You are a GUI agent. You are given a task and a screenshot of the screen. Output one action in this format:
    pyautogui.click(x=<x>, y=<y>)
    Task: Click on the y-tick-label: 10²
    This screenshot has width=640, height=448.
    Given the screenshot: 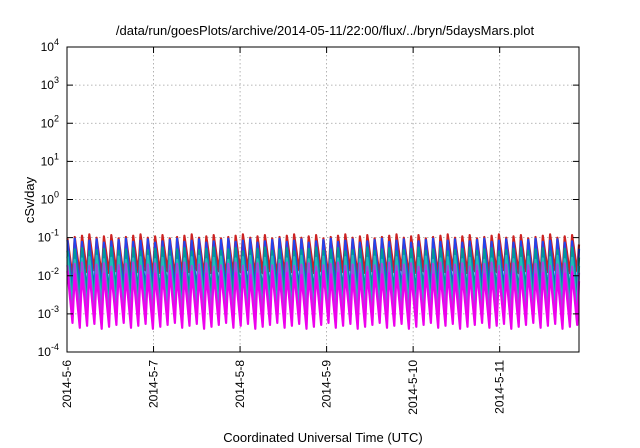 What is the action you would take?
    pyautogui.click(x=50, y=121)
    